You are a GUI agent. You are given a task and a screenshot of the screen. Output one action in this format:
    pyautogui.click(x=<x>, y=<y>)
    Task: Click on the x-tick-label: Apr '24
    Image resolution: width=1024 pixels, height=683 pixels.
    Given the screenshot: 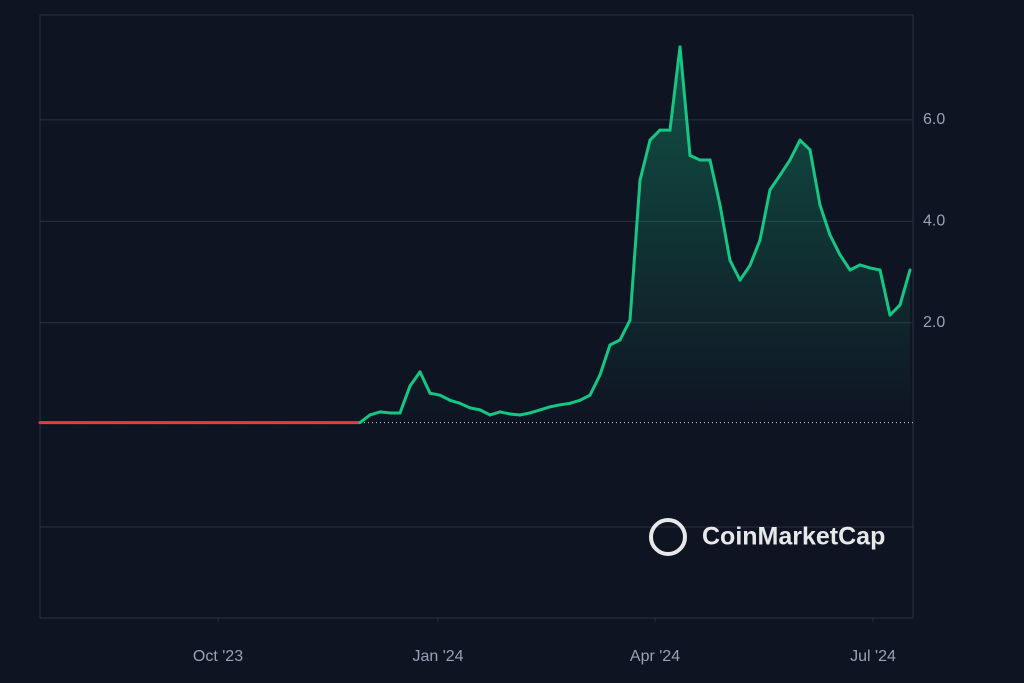 What is the action you would take?
    pyautogui.click(x=655, y=656)
    